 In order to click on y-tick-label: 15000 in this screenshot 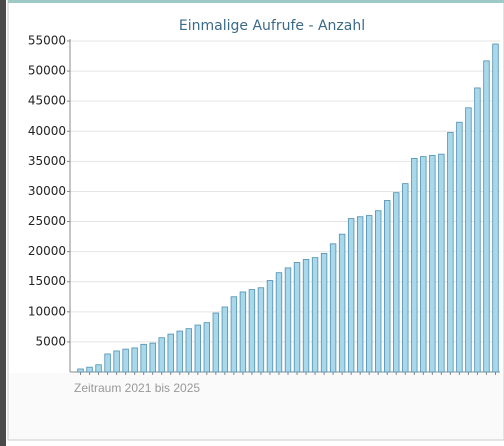, I will do `click(47, 281)`.